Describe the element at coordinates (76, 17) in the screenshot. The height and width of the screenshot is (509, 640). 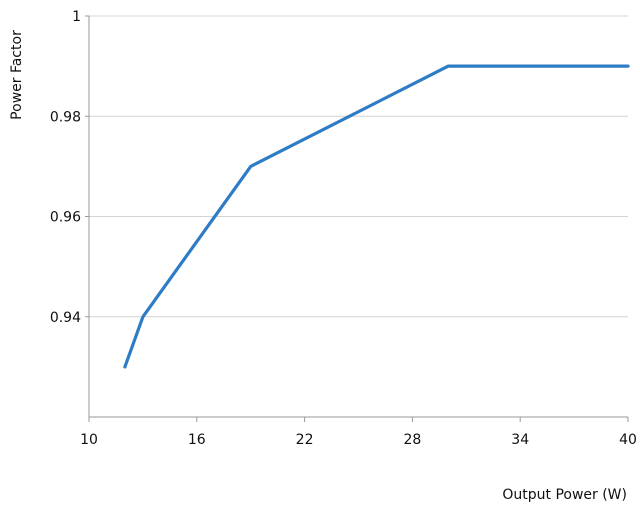
I see `y-tick-label: 1` at that location.